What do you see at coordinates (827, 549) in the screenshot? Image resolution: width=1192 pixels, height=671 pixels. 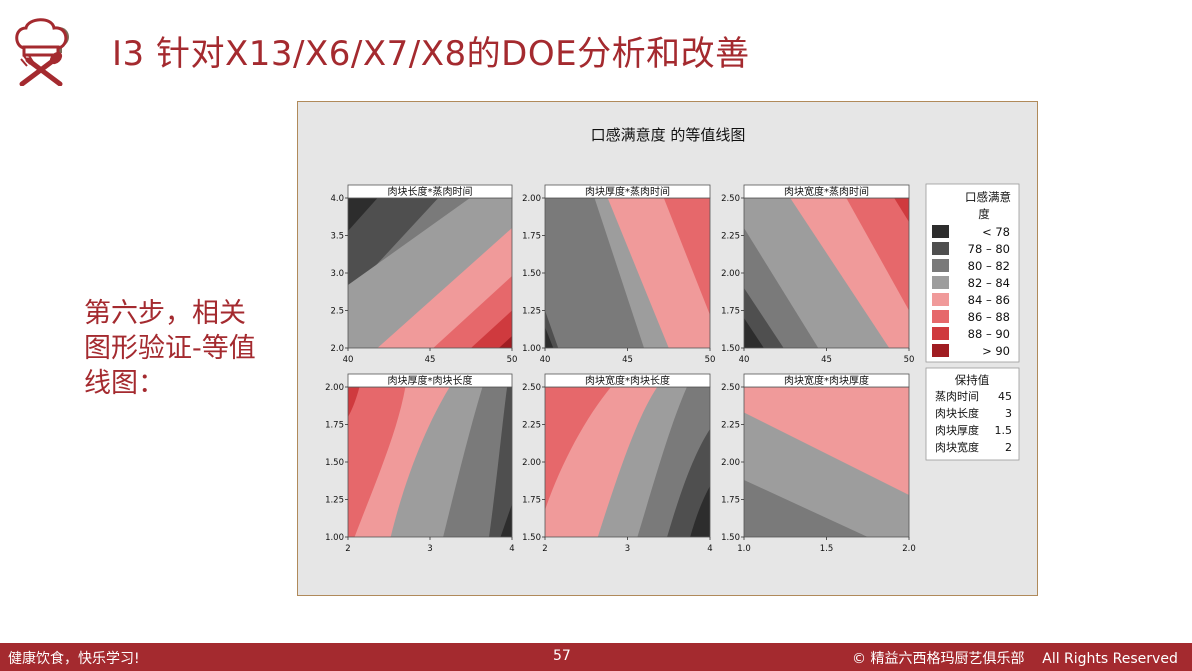 I see `x-tick-label: 1.5` at bounding box center [827, 549].